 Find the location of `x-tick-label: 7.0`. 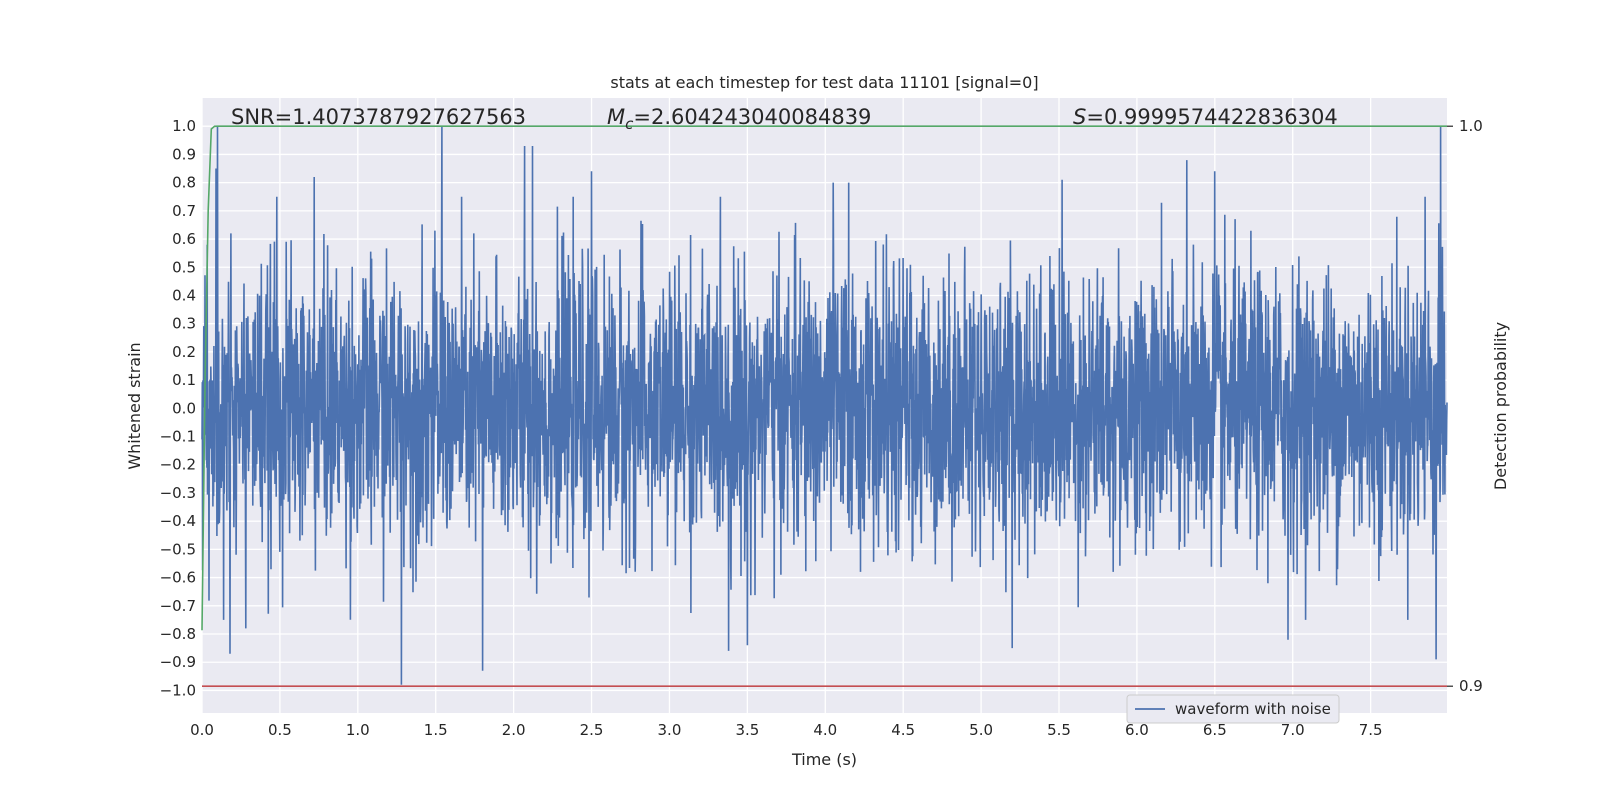

x-tick-label: 7.0 is located at coordinates (1293, 730).